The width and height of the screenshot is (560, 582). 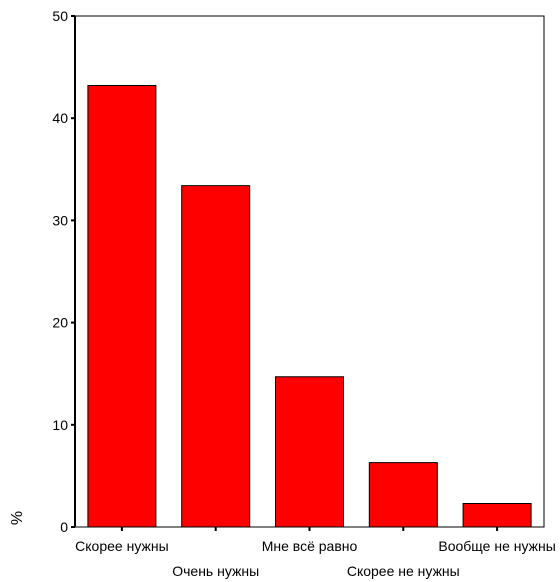 I want to click on y-tick-label: 40, so click(x=60, y=118).